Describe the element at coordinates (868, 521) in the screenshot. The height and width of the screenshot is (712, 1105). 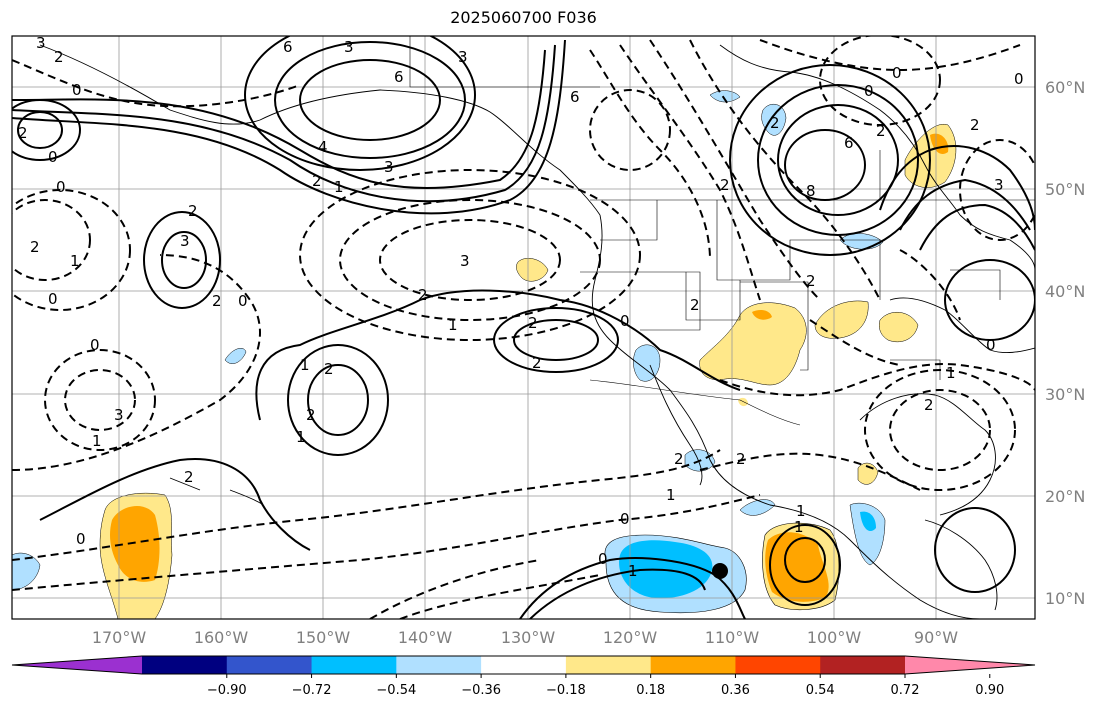
I see `neg-area-east-pacific-small-core` at that location.